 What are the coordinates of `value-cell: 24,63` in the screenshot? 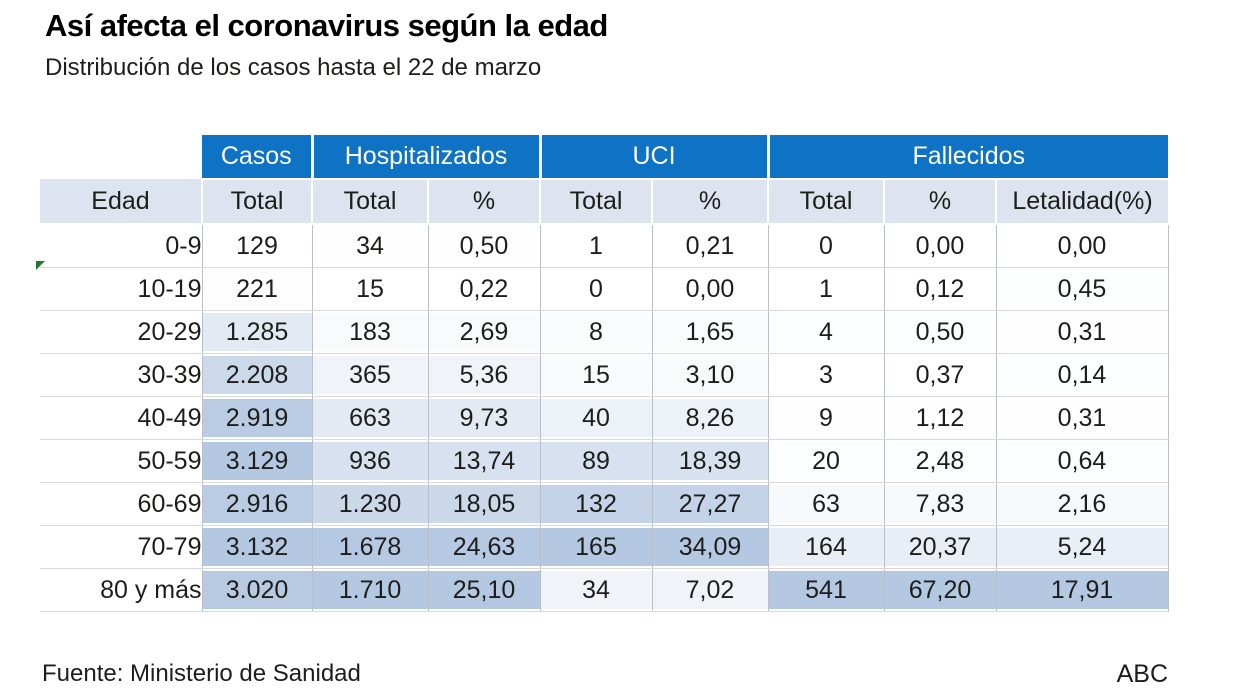 It's located at (484, 547).